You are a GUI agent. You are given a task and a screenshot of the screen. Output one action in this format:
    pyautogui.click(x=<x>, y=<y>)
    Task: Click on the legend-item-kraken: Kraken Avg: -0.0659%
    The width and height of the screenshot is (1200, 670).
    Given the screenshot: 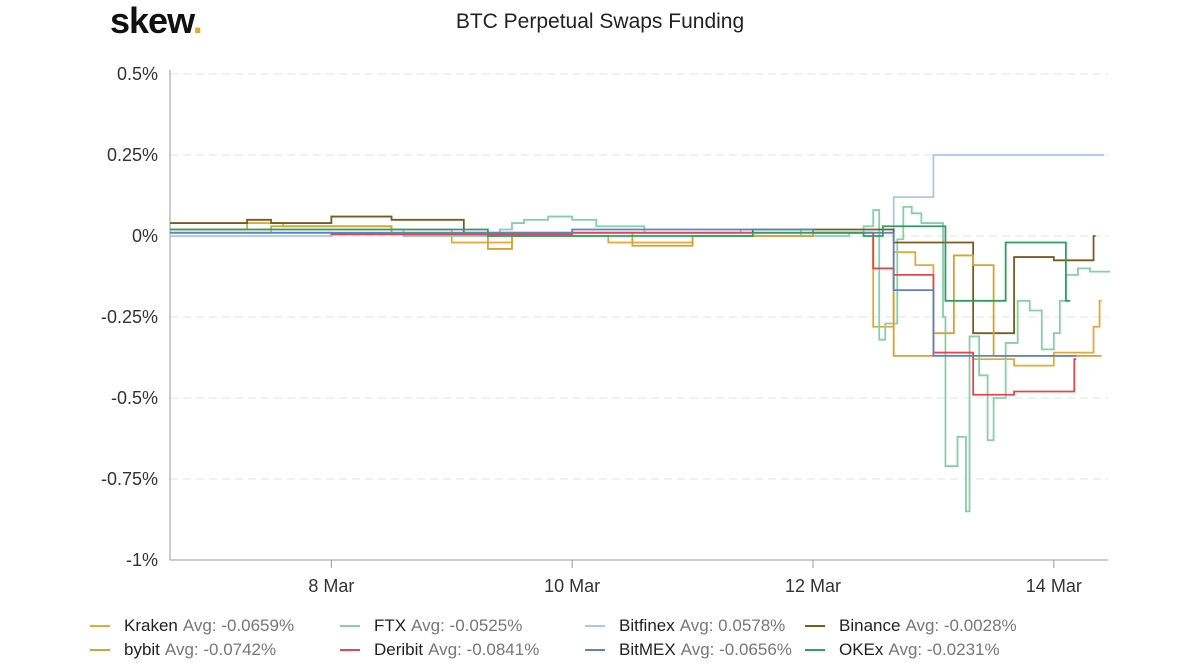 What is the action you would take?
    pyautogui.click(x=192, y=626)
    